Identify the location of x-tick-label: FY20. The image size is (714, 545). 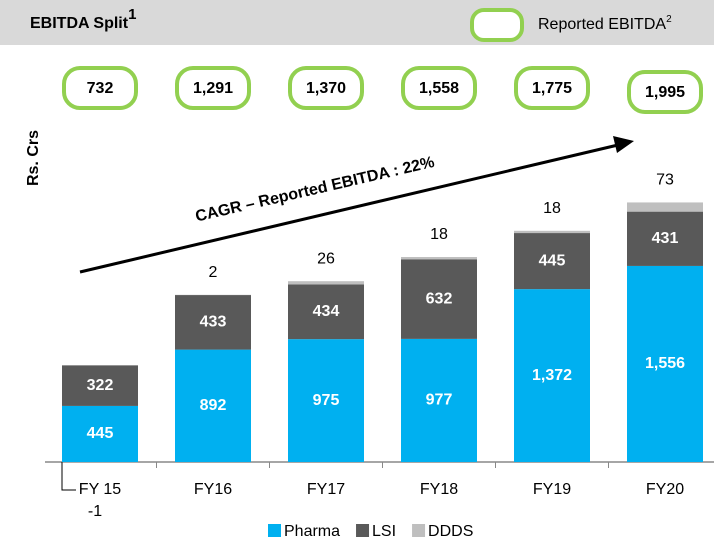
(665, 489).